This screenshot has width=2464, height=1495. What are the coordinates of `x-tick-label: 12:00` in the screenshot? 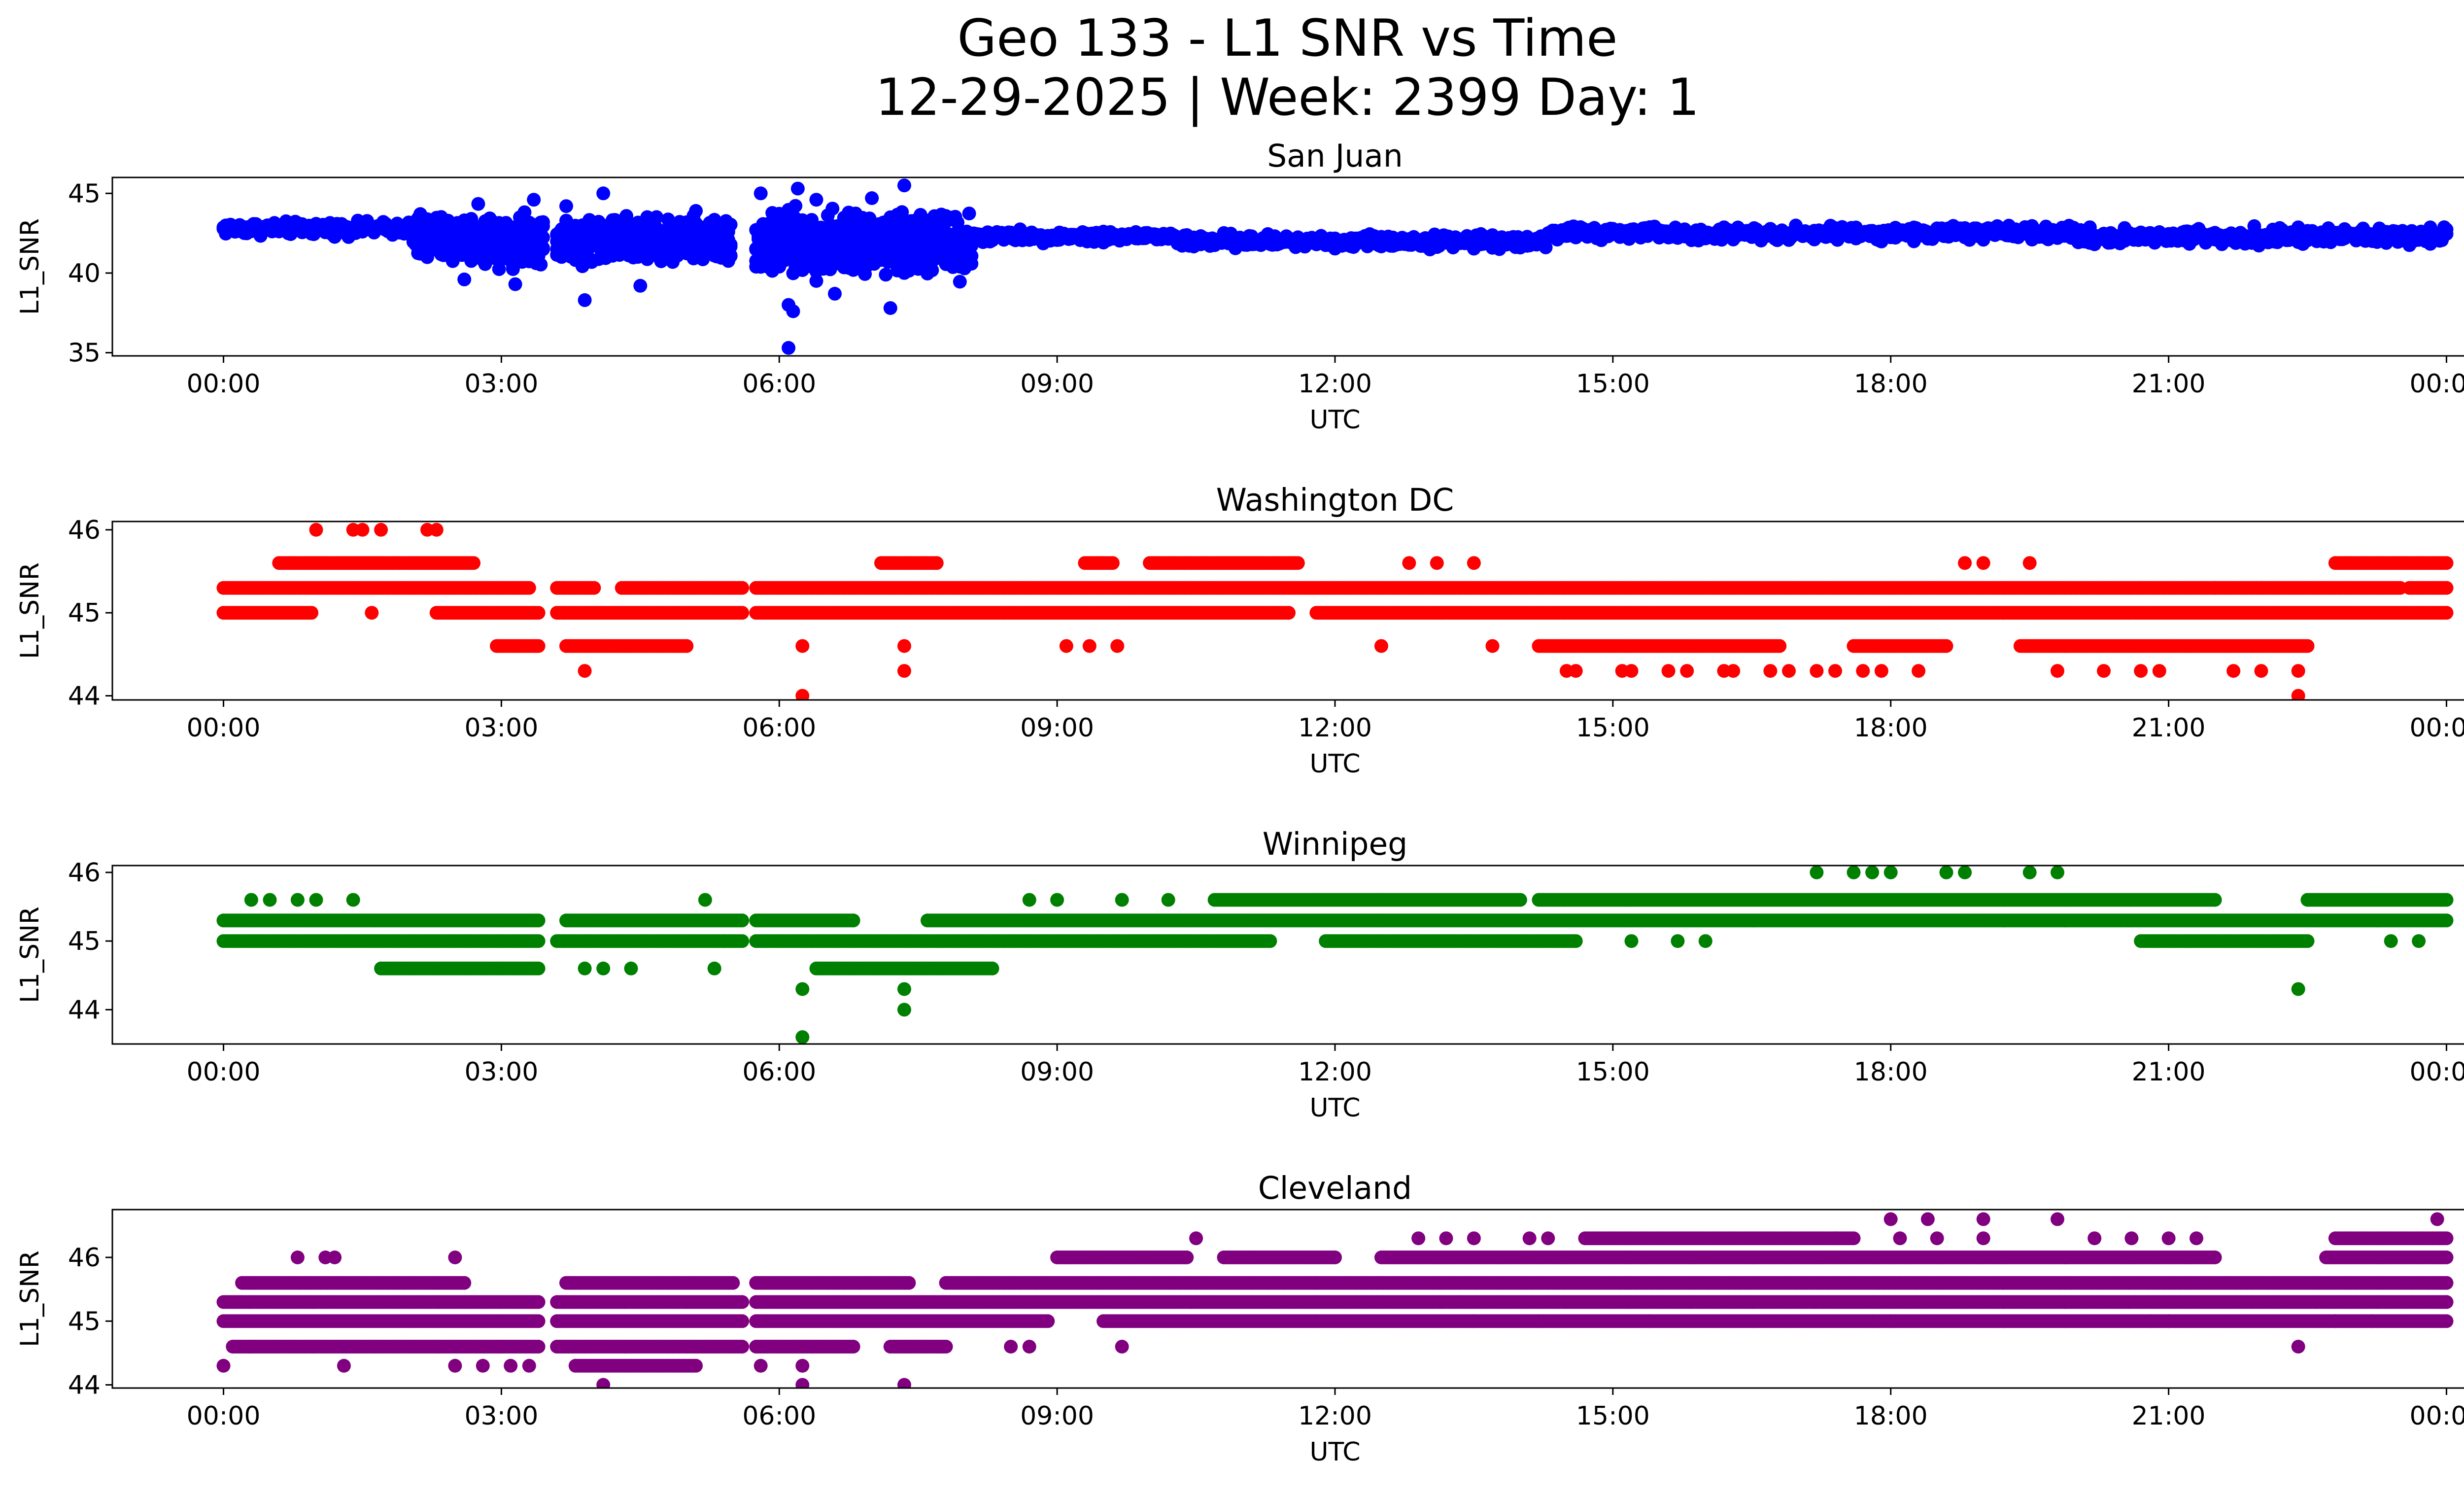 It's located at (1335, 384).